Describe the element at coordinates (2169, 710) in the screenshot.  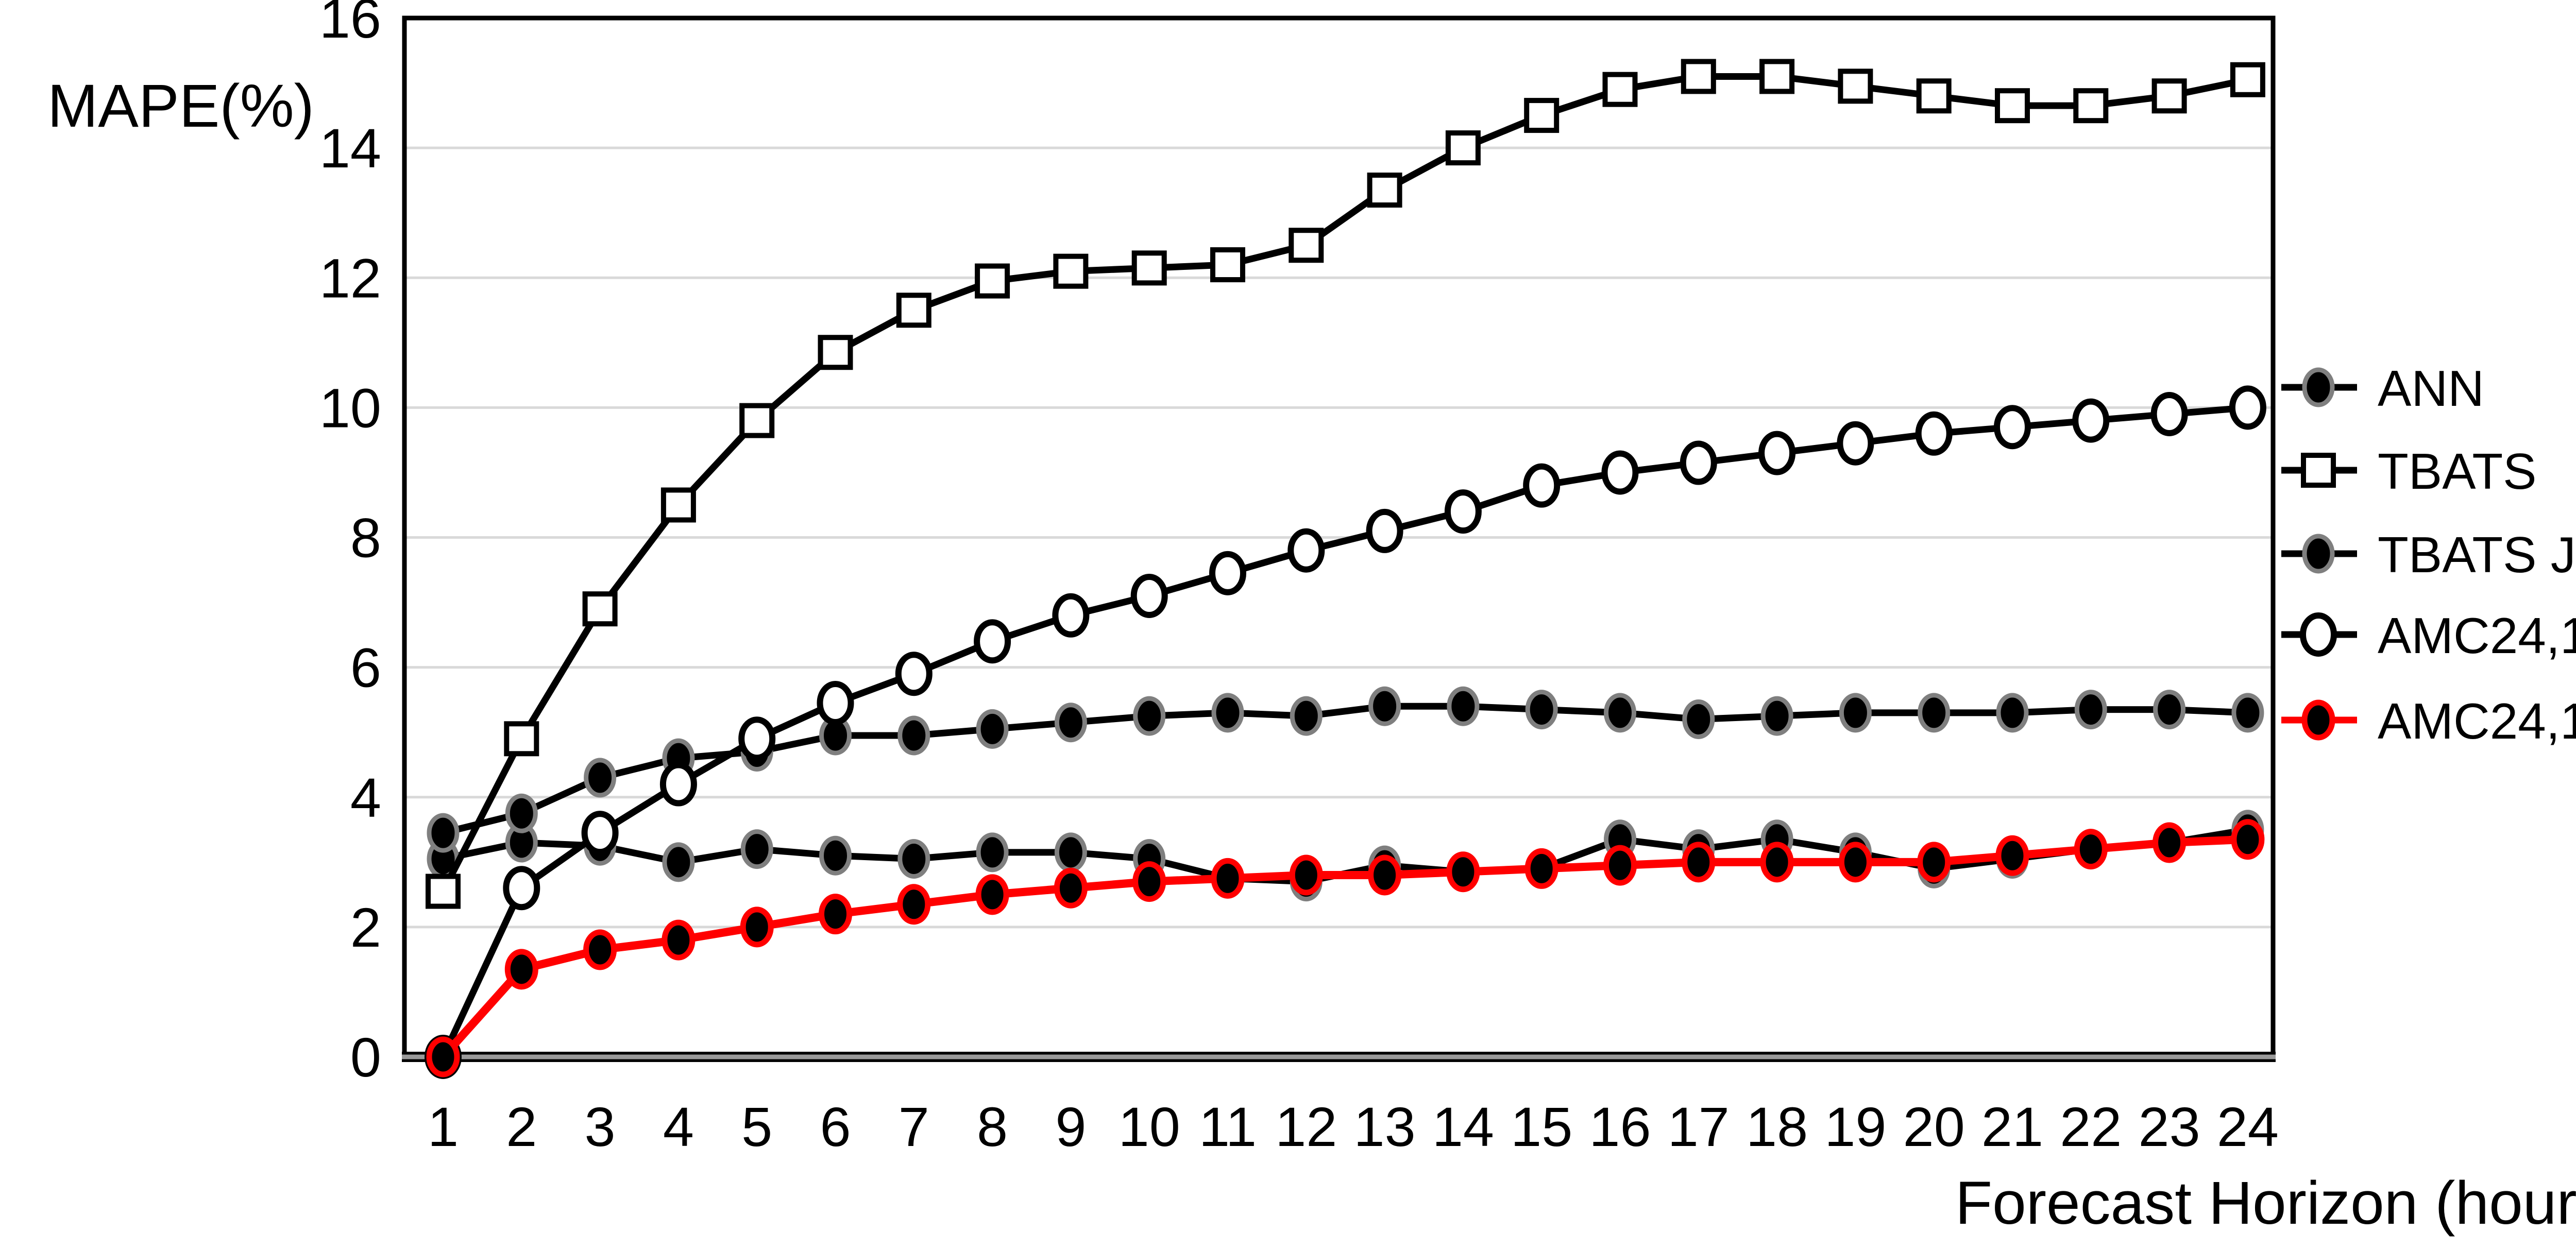
I see `series-TBATS JASA-point-h23` at that location.